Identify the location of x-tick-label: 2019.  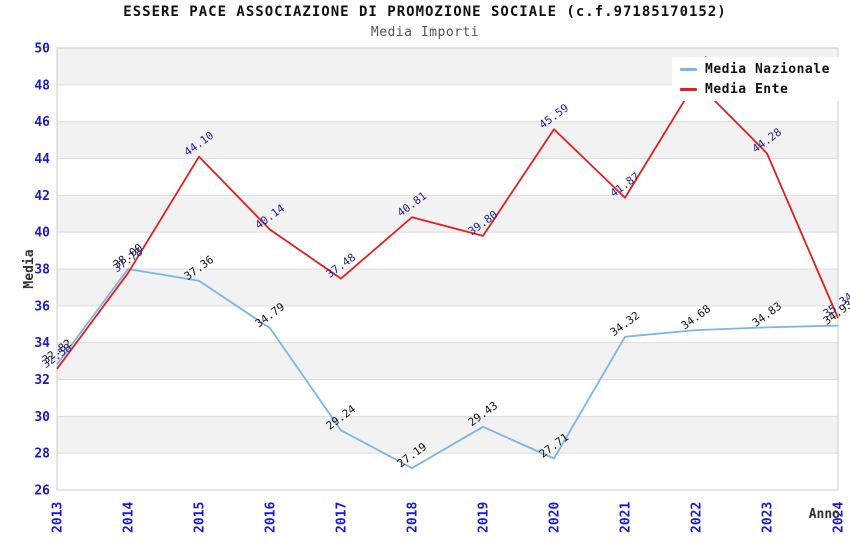
(484, 517).